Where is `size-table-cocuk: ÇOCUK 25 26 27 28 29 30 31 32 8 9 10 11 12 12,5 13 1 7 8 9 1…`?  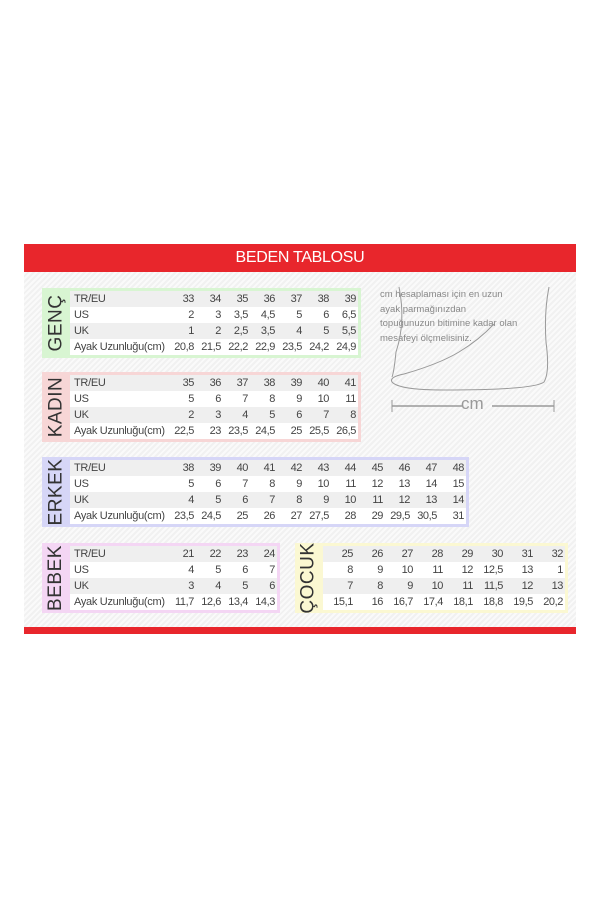
size-table-cocuk: ÇOCUK 25 26 27 28 29 30 31 32 8 9 10 11 12 12,5 13 1 7 8 9 1… is located at coordinates (431, 578).